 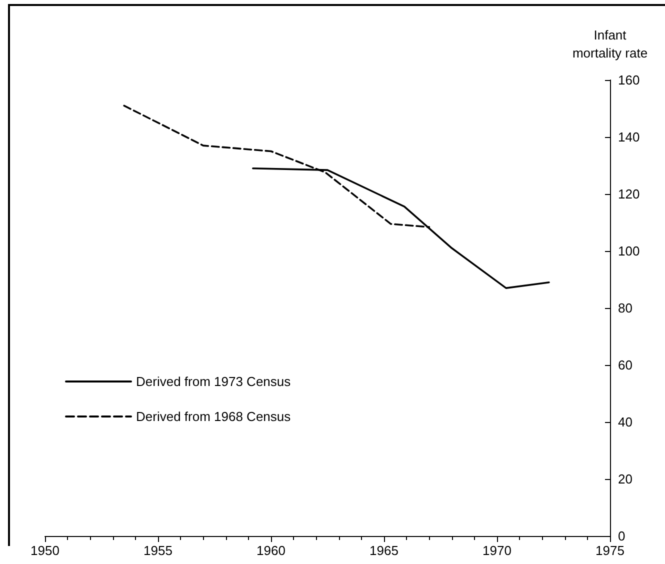 I want to click on y-tick-label: 40, so click(x=625, y=422).